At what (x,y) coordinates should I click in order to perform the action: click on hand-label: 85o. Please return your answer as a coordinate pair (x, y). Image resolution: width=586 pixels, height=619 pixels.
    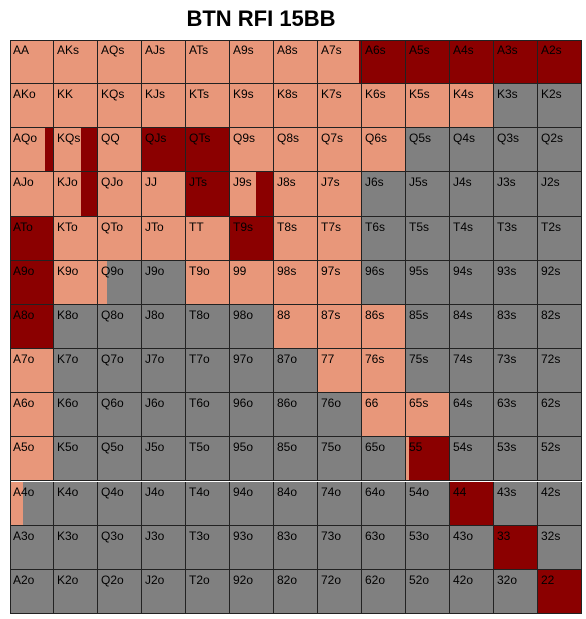
    Looking at the image, I should click on (287, 447).